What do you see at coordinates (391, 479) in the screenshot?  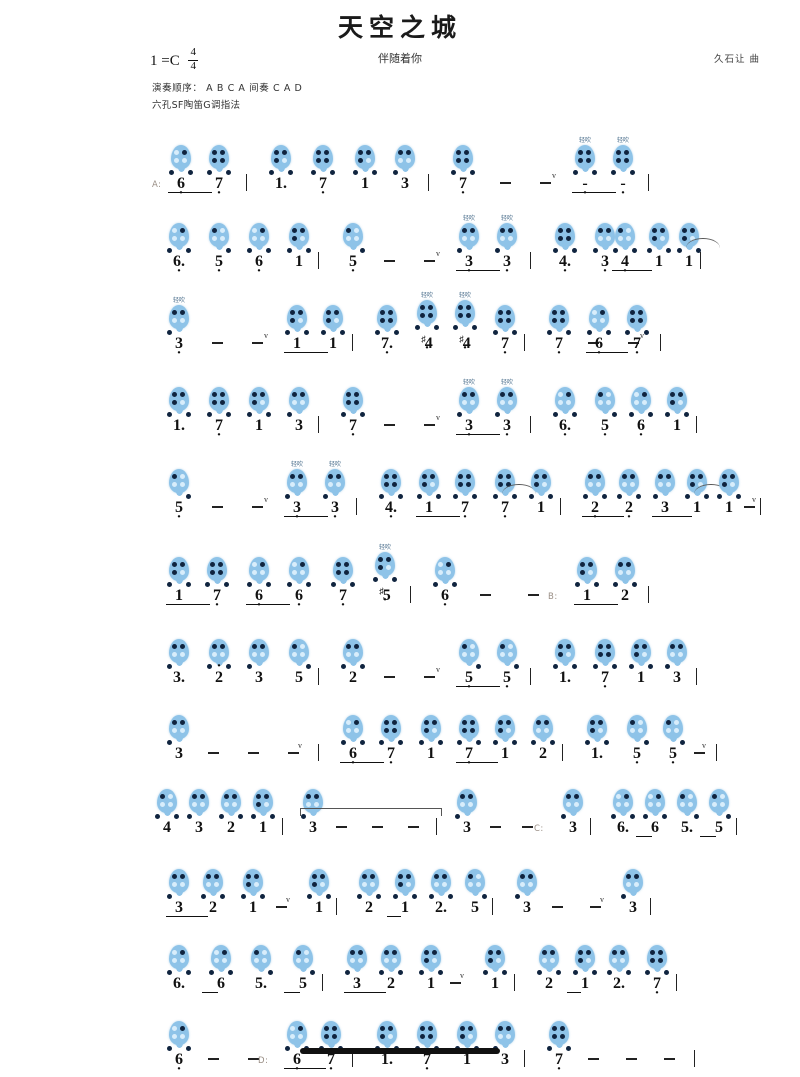 I see `note-cell: 4.` at bounding box center [391, 479].